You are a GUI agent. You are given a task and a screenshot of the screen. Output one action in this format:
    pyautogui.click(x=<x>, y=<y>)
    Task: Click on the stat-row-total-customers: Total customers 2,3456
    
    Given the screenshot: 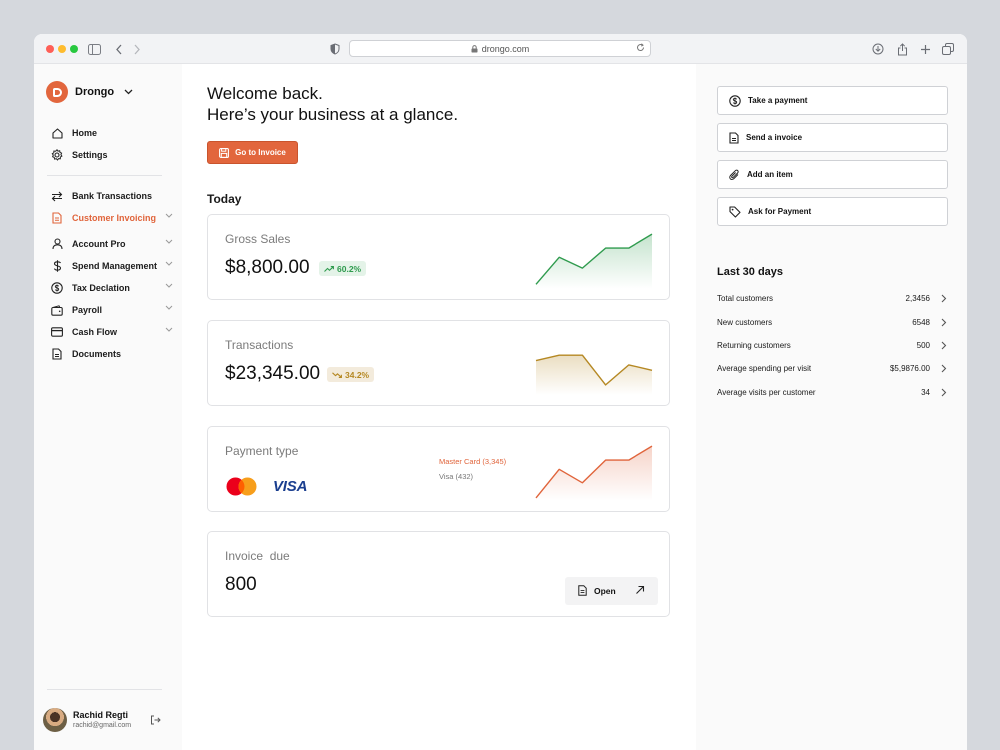 What is the action you would take?
    pyautogui.click(x=832, y=299)
    